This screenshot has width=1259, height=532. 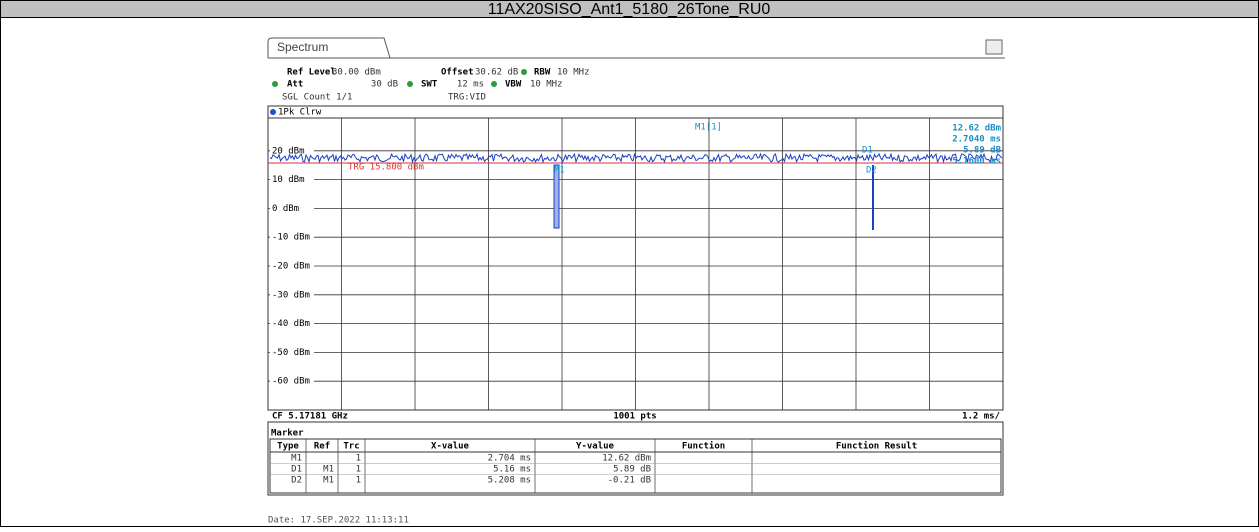 What do you see at coordinates (317, 98) in the screenshot?
I see `sgl-count: SGL Count 1/1` at bounding box center [317, 98].